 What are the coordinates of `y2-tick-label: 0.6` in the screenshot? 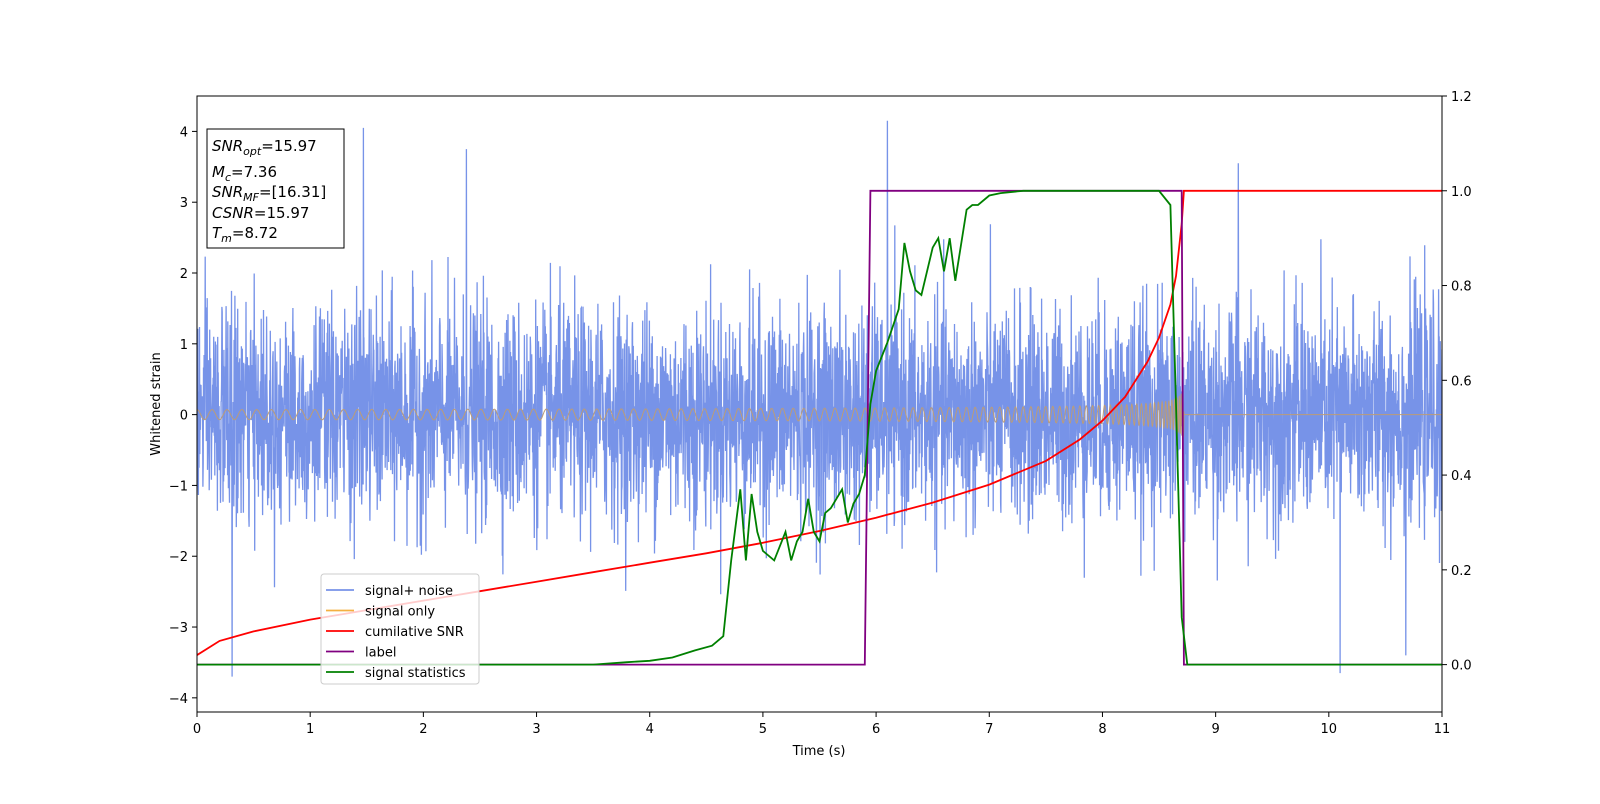 It's located at (1461, 381).